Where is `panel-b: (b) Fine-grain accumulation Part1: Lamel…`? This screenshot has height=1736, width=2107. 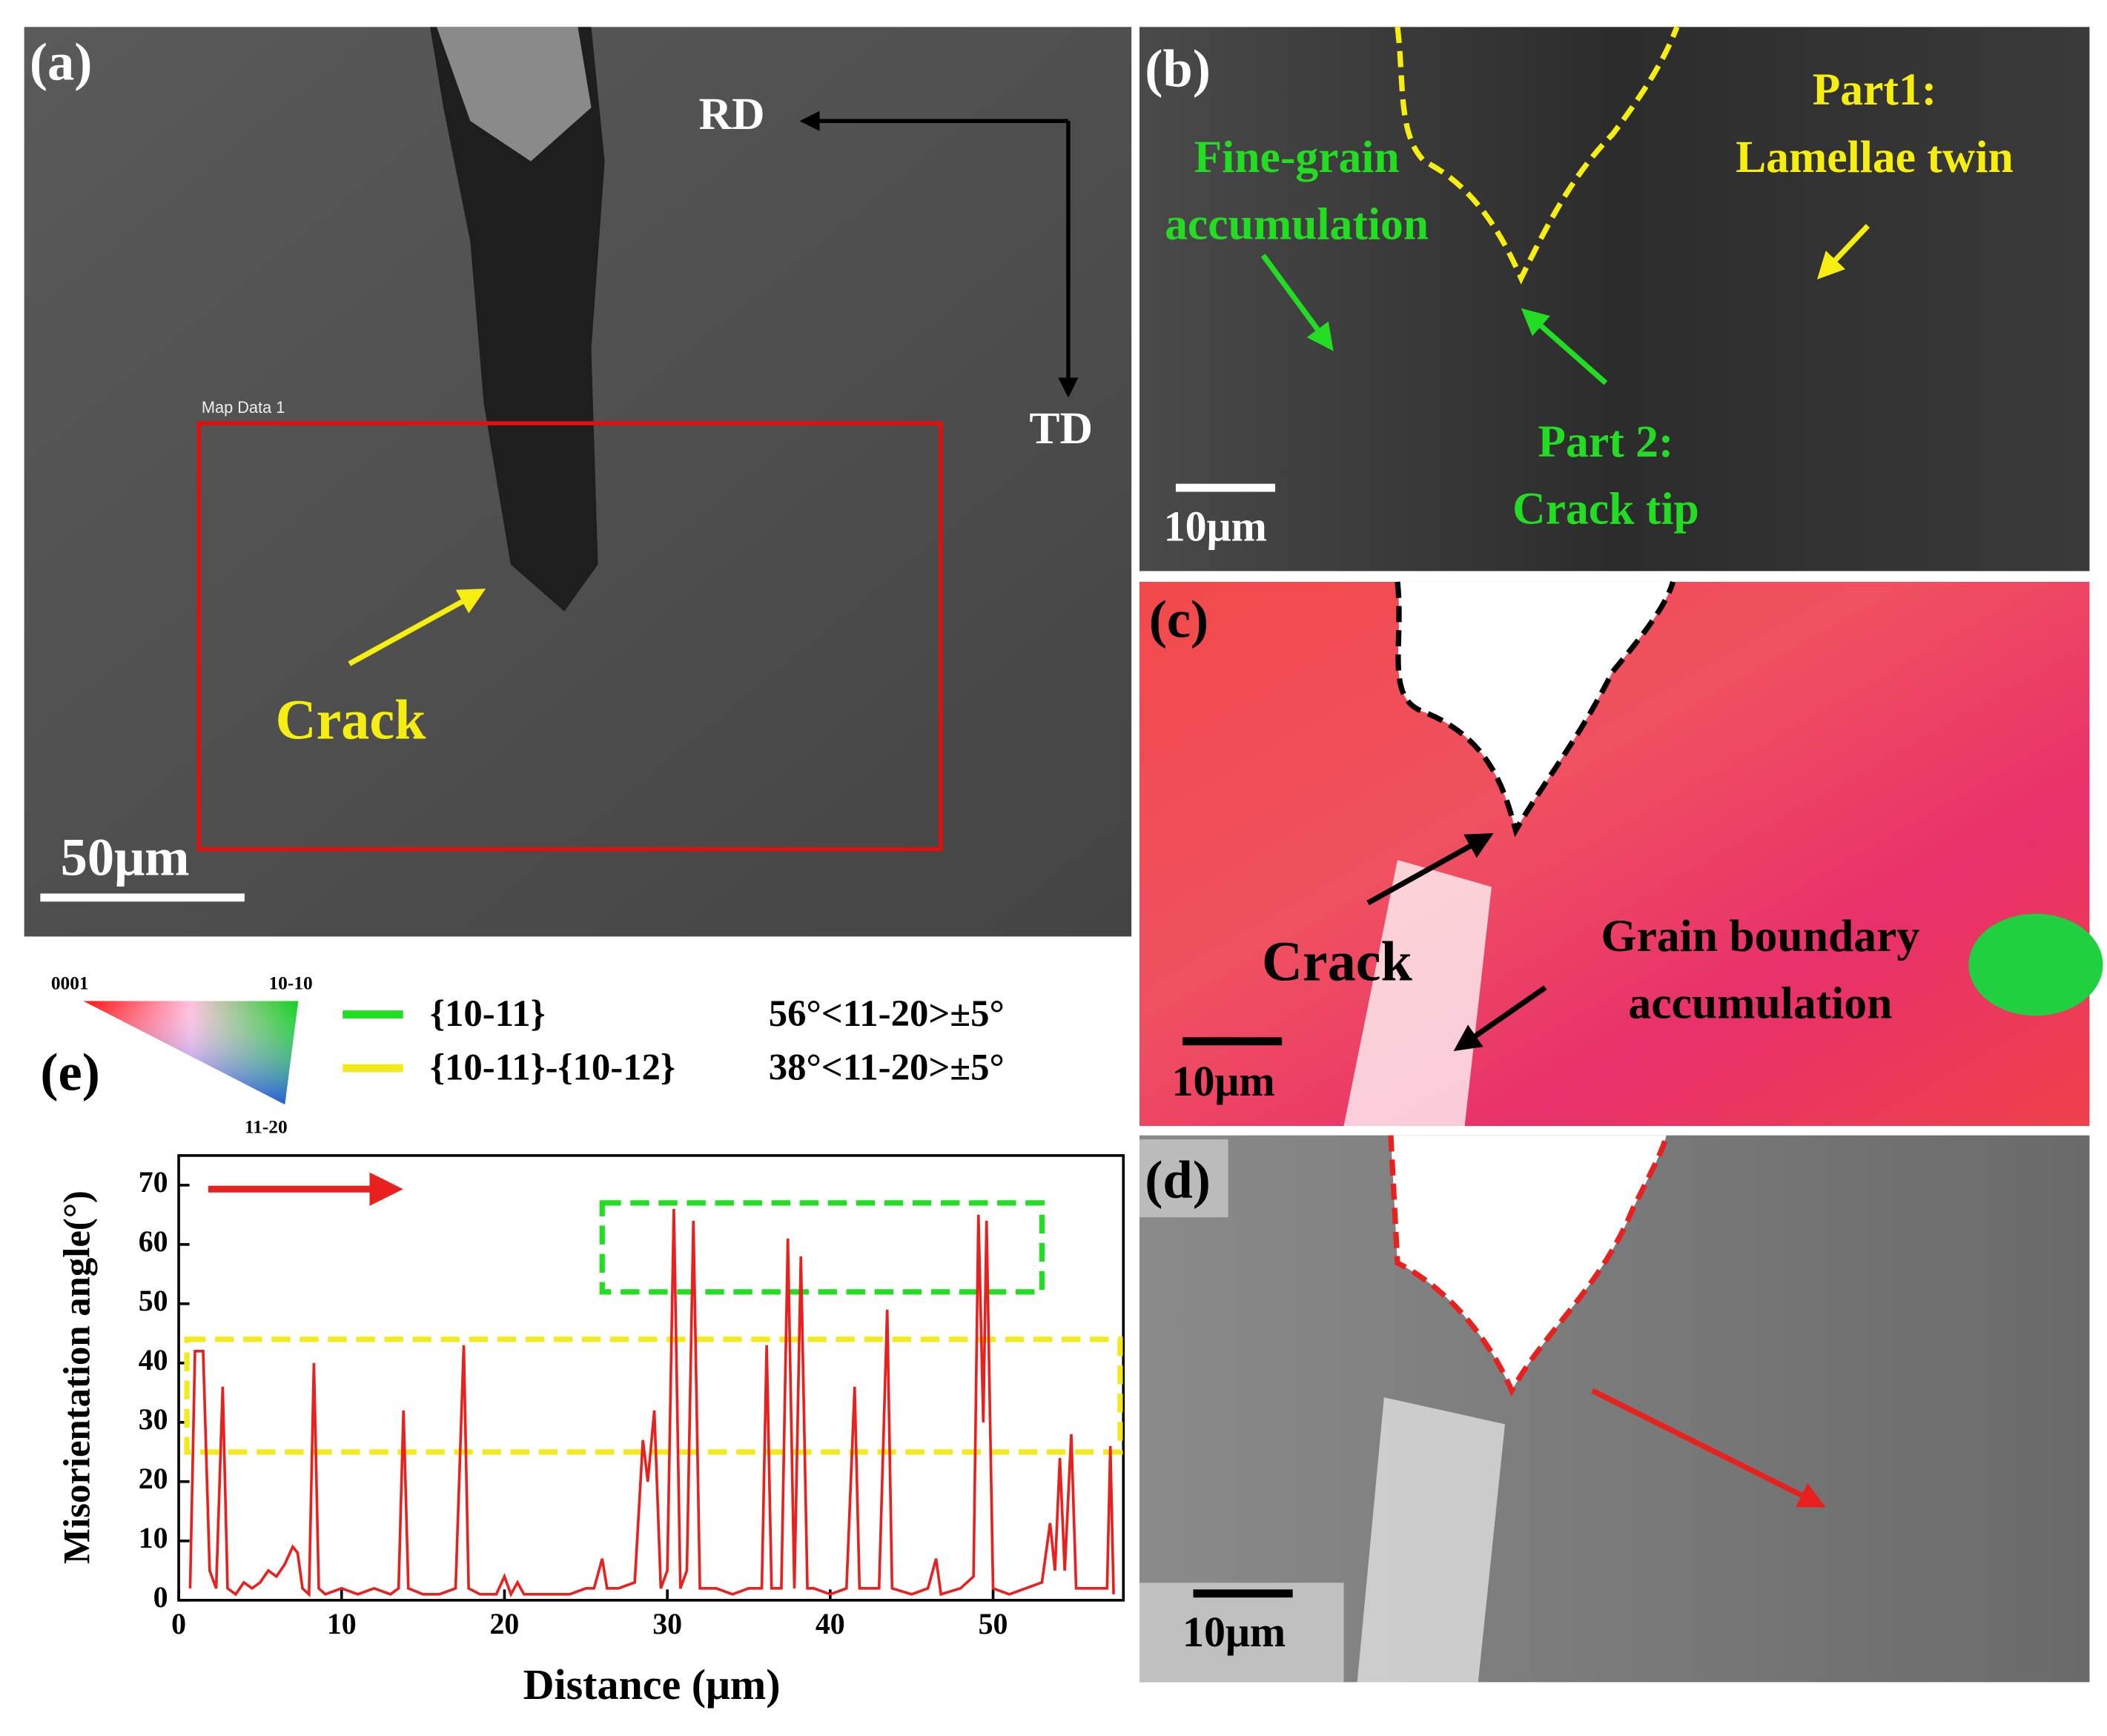 panel-b: (b) Fine-grain accumulation Part1: Lamel… is located at coordinates (1615, 299).